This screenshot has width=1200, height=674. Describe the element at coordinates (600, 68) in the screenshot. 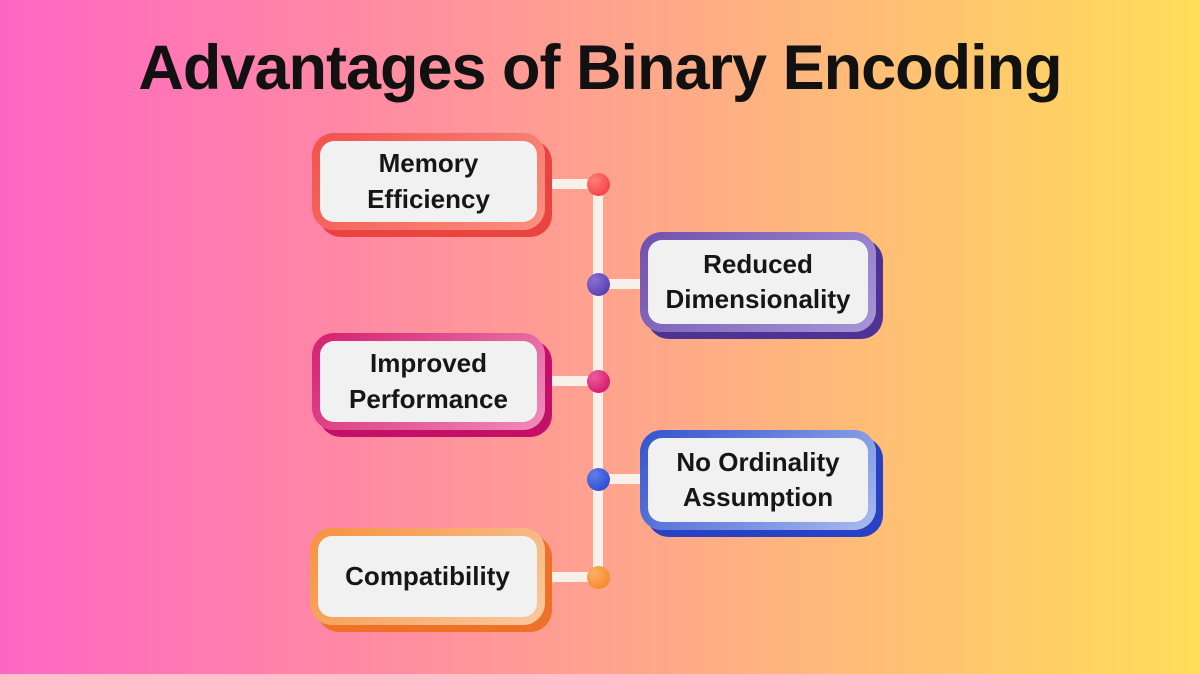

I see `page-title: Advantages of Binary Encoding` at that location.